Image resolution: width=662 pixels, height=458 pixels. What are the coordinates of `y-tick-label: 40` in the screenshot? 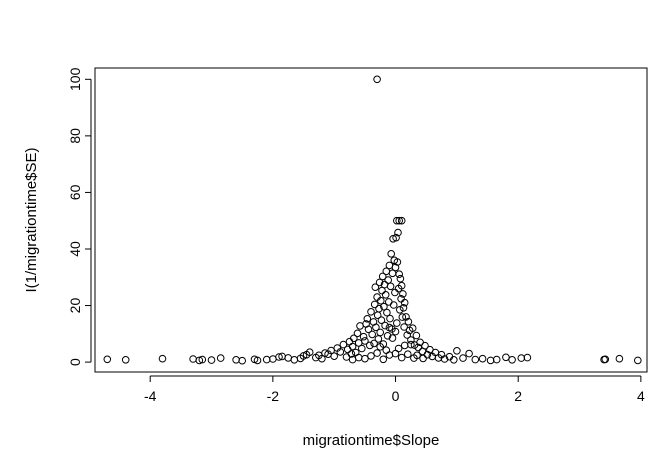 It's located at (75, 249).